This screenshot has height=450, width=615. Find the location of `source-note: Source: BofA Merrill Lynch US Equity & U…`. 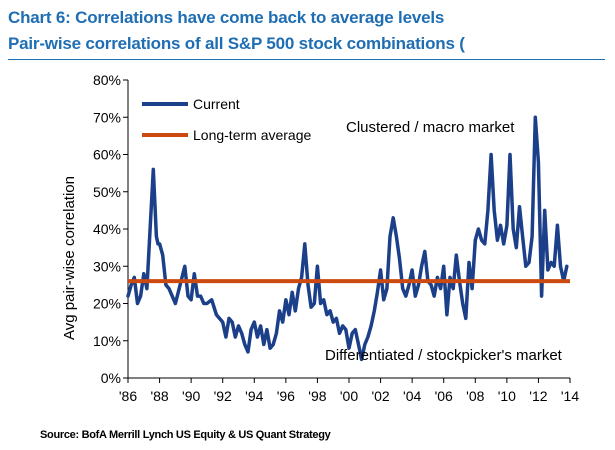

source-note: Source: BofA Merrill Lynch US Equity & U… is located at coordinates (185, 435).